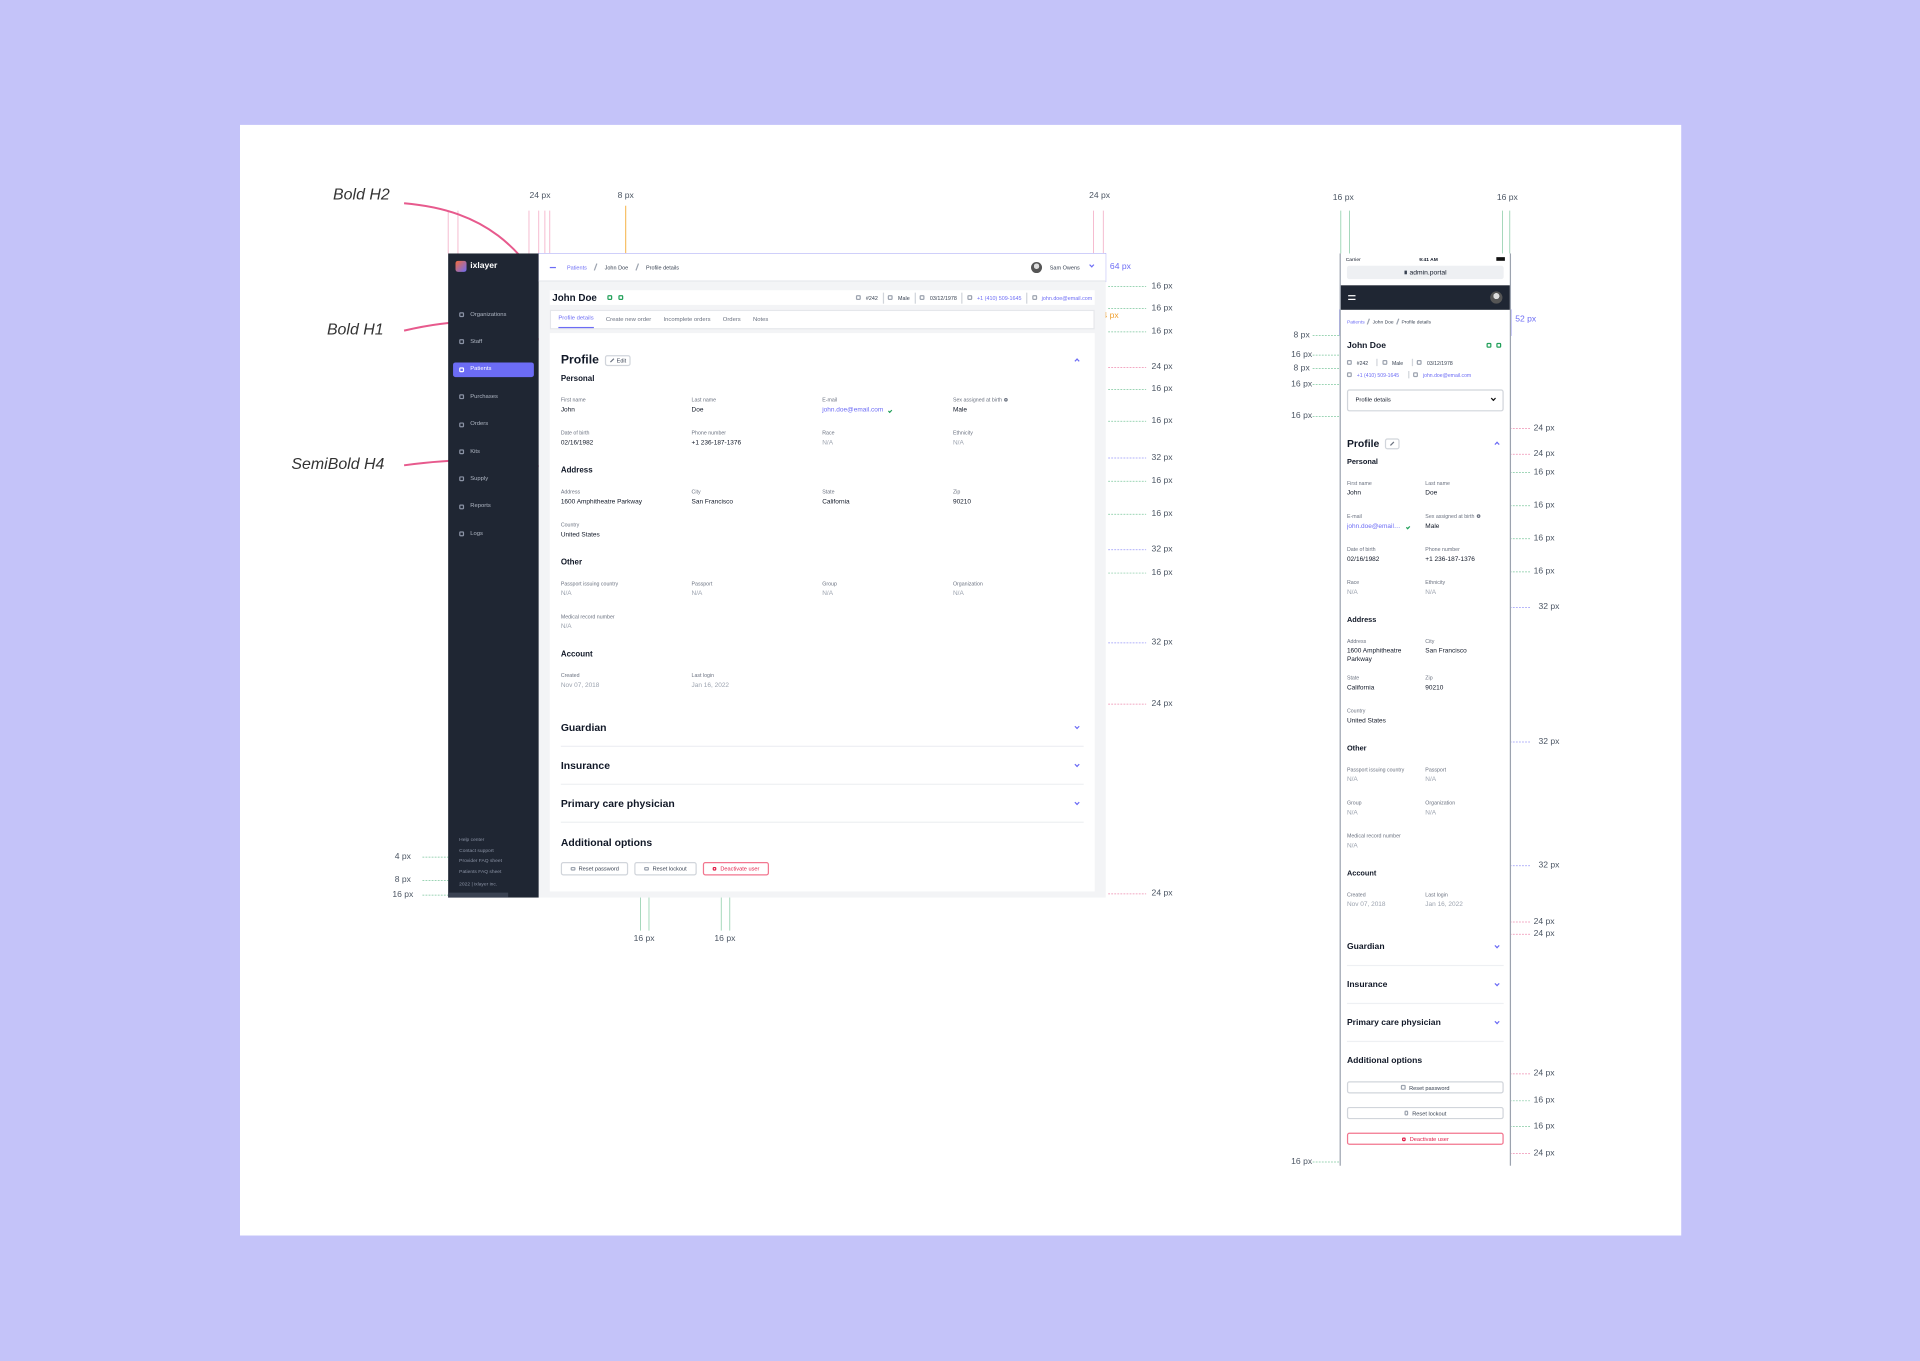 The width and height of the screenshot is (1920, 1361). Describe the element at coordinates (1301, 335) in the screenshot. I see `spacing-label: 8 px` at that location.